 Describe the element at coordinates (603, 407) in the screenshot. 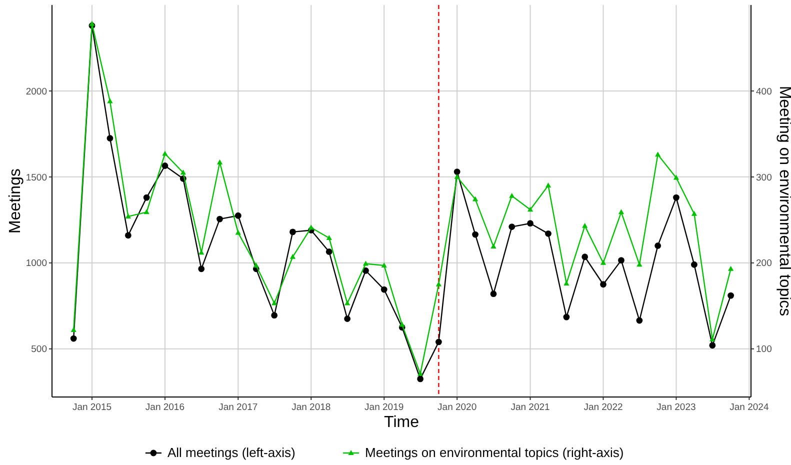

I see `x-tick-label: Jan 2022` at that location.